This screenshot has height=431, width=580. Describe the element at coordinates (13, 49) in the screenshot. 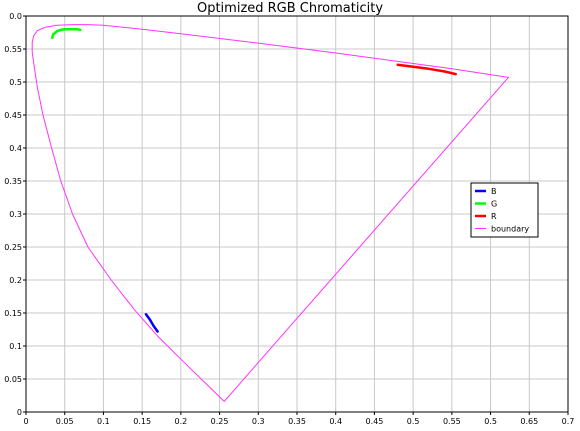

I see `y-tick-label: 0.55` at that location.